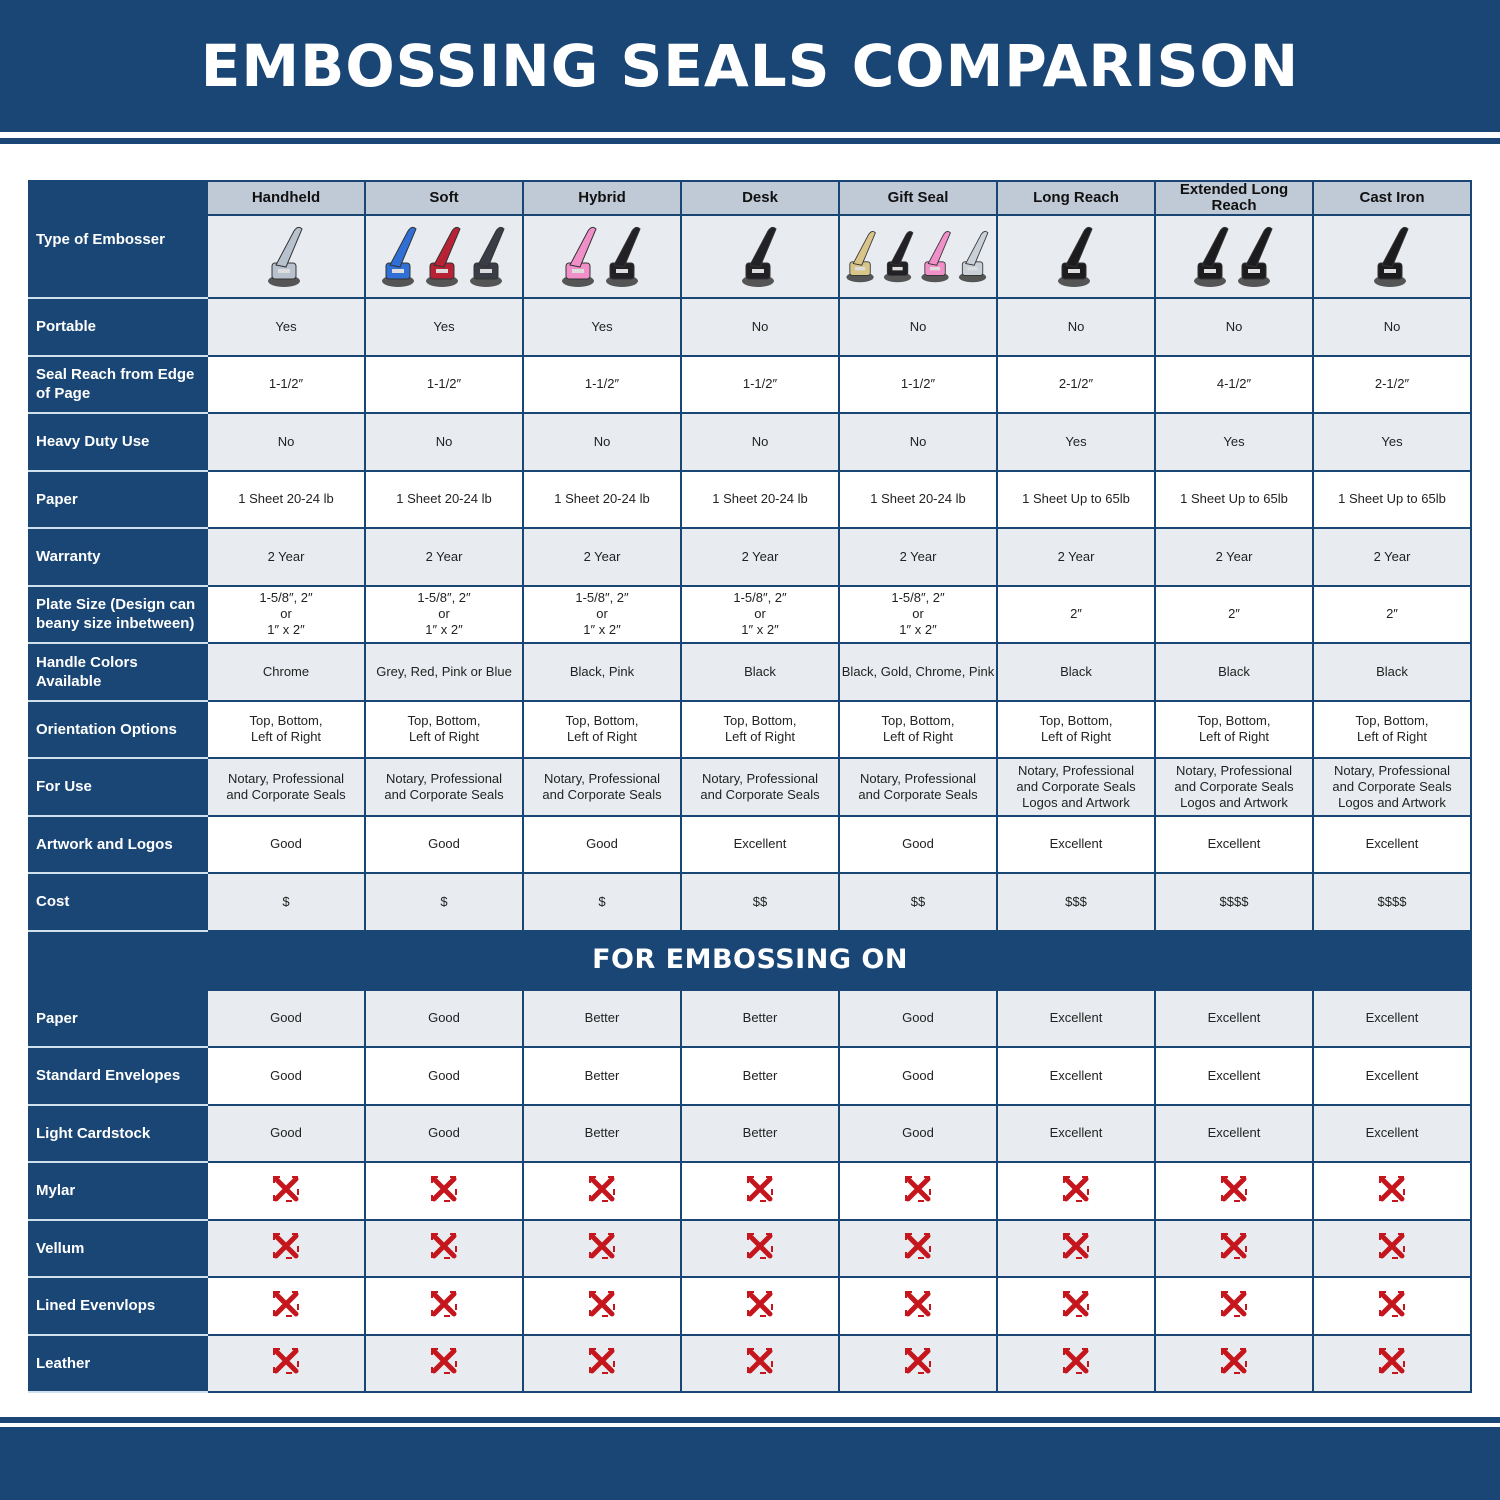  What do you see at coordinates (1392, 441) in the screenshot?
I see `cell-text: Yes` at bounding box center [1392, 441].